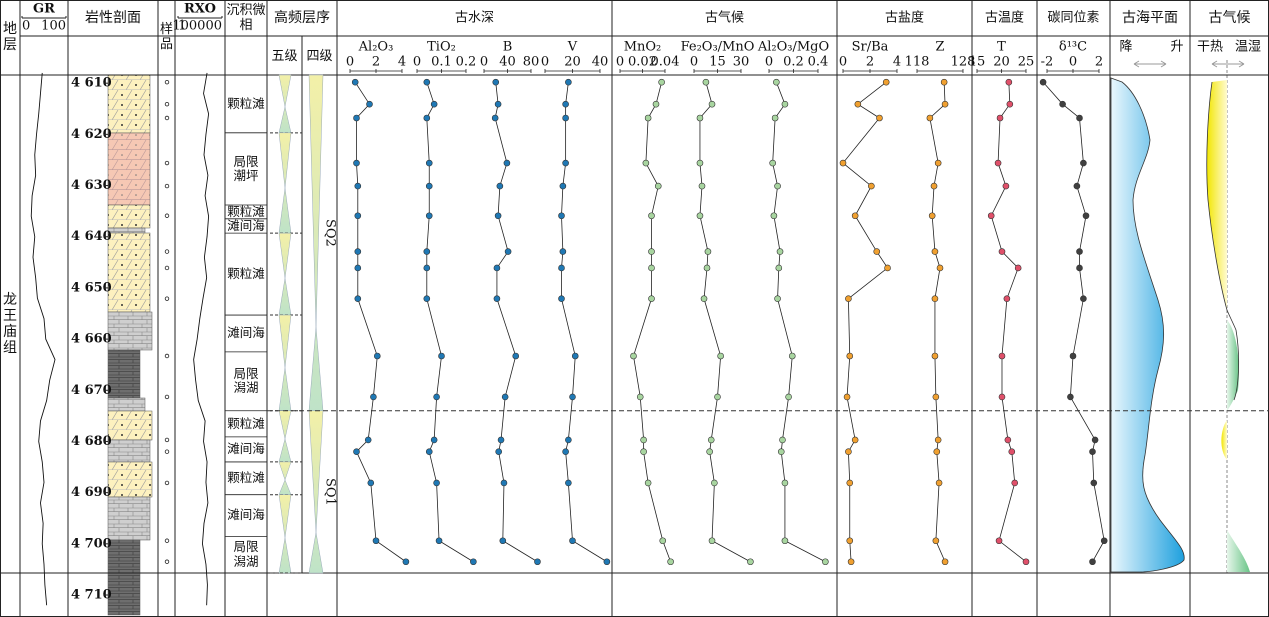 The image size is (1269, 617). What do you see at coordinates (1047, 62) in the screenshot?
I see `panel-tick-label: -2` at bounding box center [1047, 62].